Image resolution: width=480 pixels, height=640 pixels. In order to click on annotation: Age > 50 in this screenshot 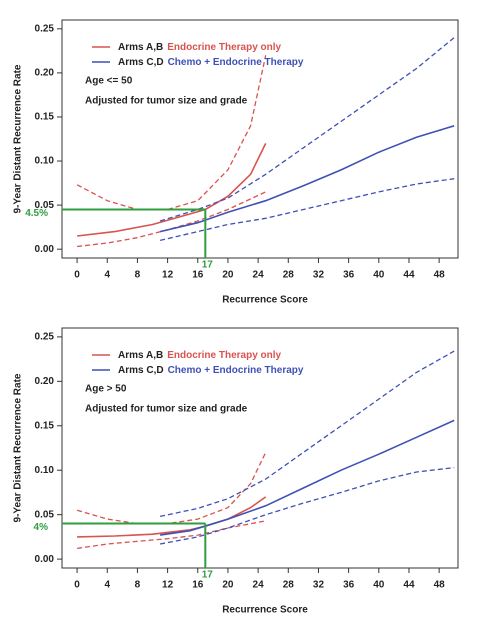, I will do `click(106, 389)`.